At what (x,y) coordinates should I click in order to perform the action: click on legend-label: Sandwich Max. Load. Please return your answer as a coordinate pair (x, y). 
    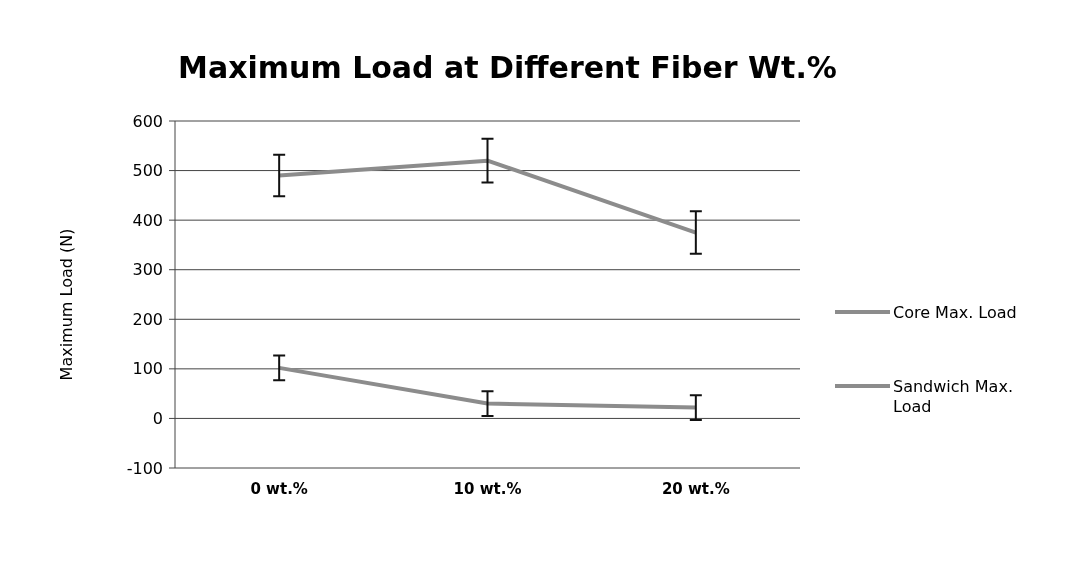
    Looking at the image, I should click on (953, 396).